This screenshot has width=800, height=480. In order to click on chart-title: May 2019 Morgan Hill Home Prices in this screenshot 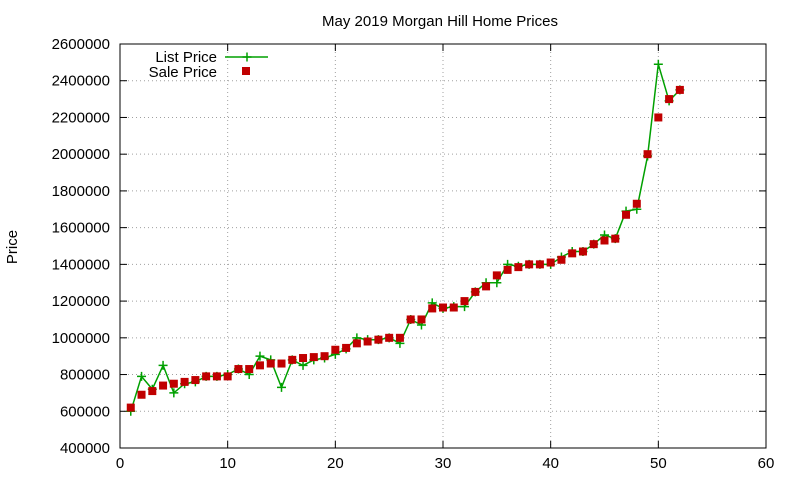, I will do `click(440, 21)`.